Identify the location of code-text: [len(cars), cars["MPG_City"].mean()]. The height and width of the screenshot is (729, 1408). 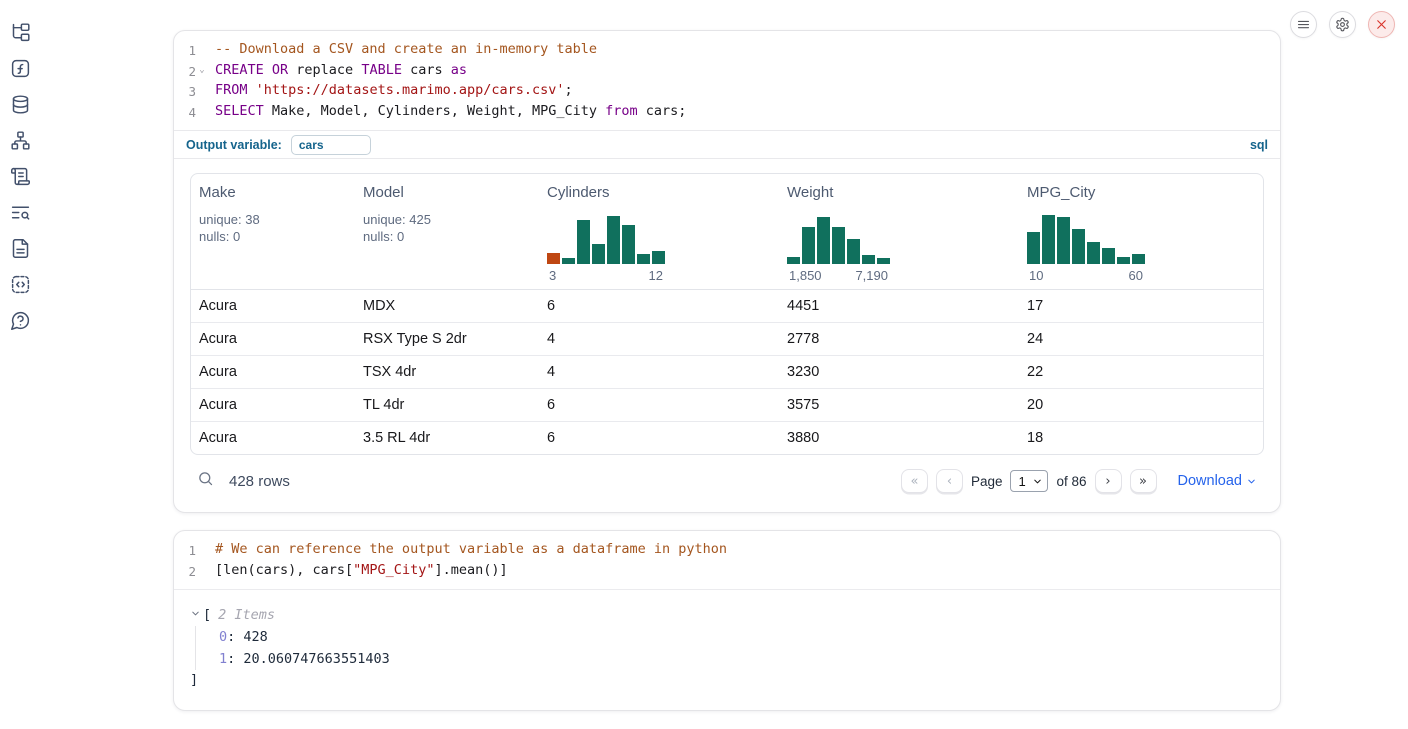
(361, 569).